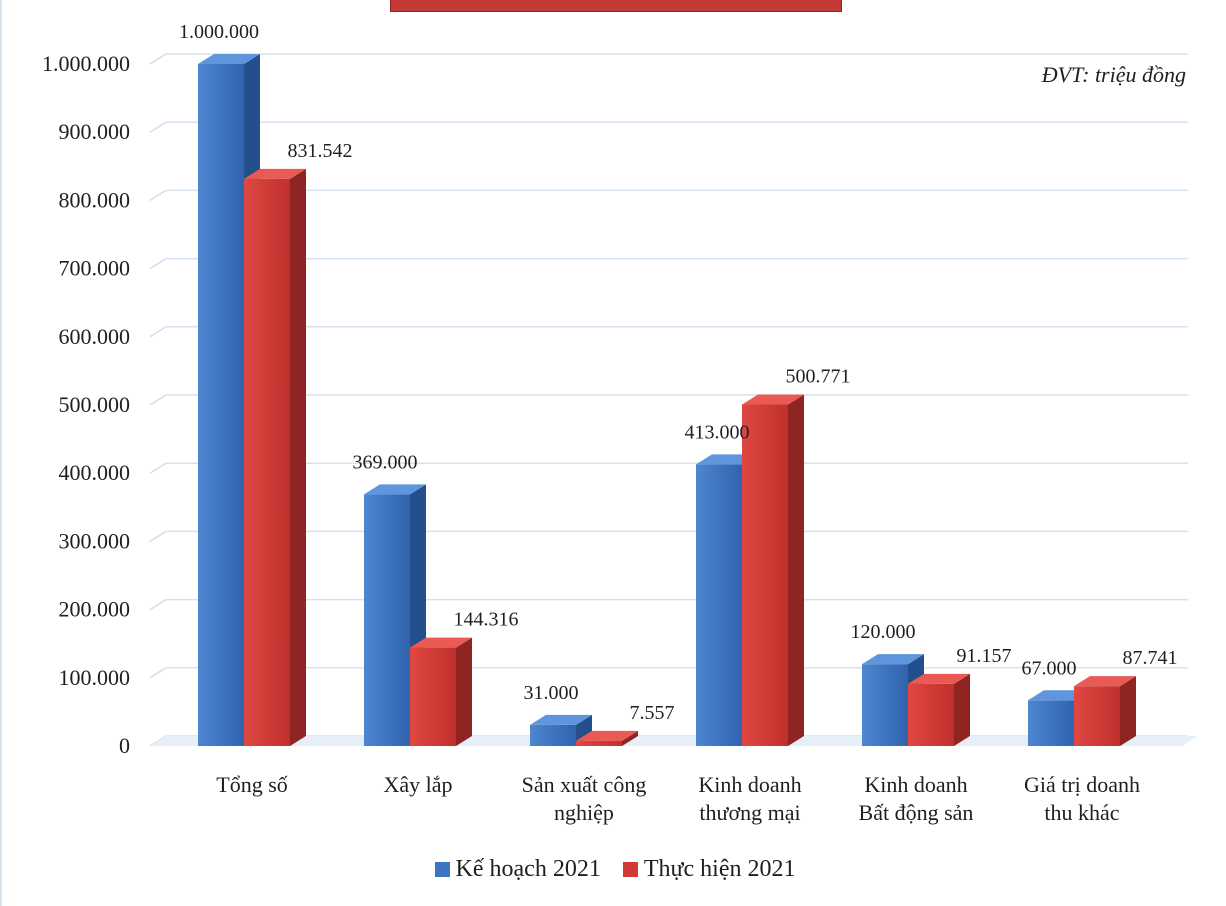 The width and height of the screenshot is (1226, 906). Describe the element at coordinates (749, 812) in the screenshot. I see `x-category-line: thương mại` at that location.